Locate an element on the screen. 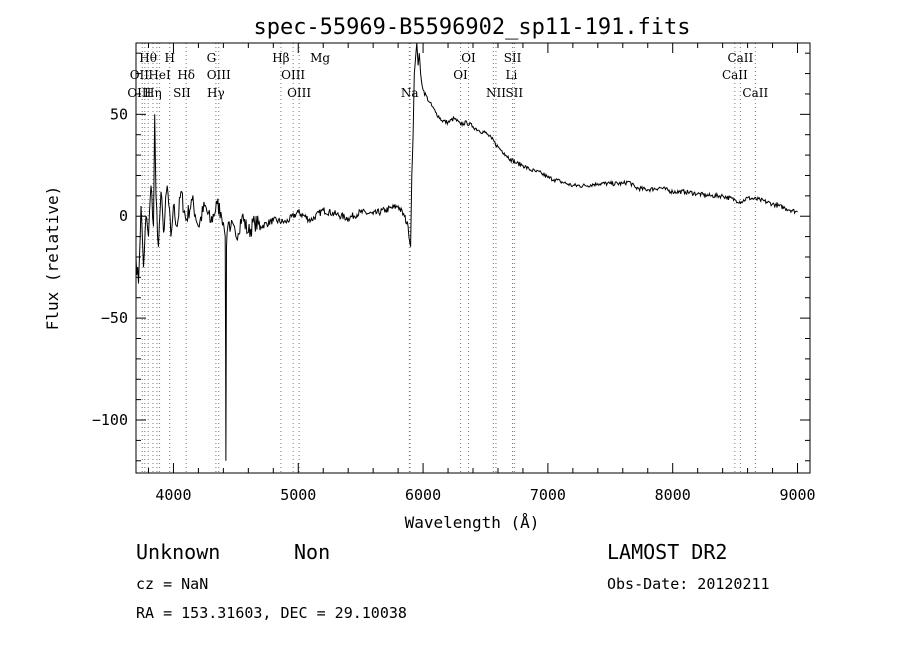 The image size is (900, 650). y-tick-label: −100 is located at coordinates (110, 420).